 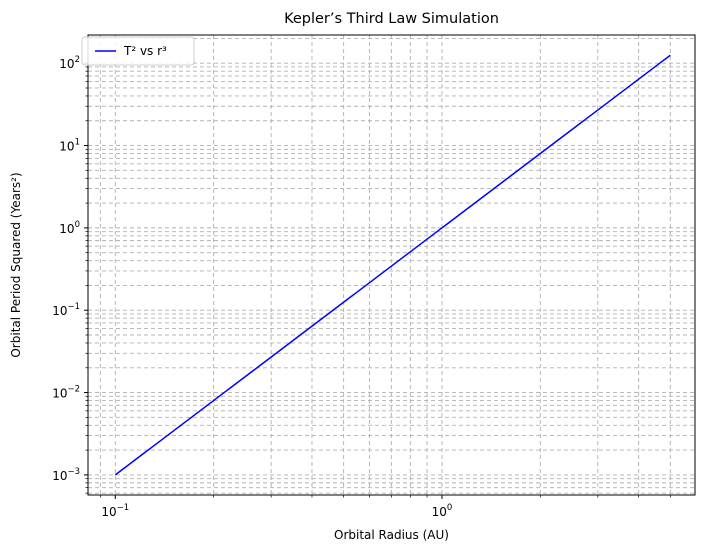 What do you see at coordinates (66, 475) in the screenshot?
I see `y-tick-label: 10⁻³` at bounding box center [66, 475].